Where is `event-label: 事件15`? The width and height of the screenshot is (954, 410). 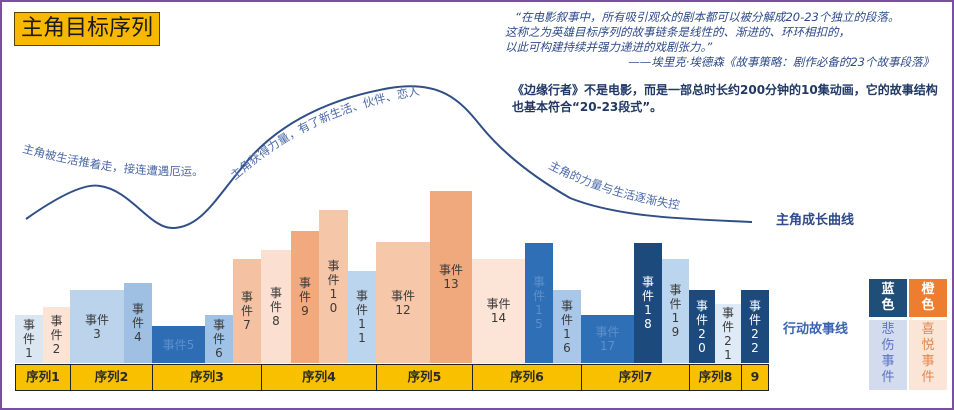
event-label: 事件15 is located at coordinates (538, 303).